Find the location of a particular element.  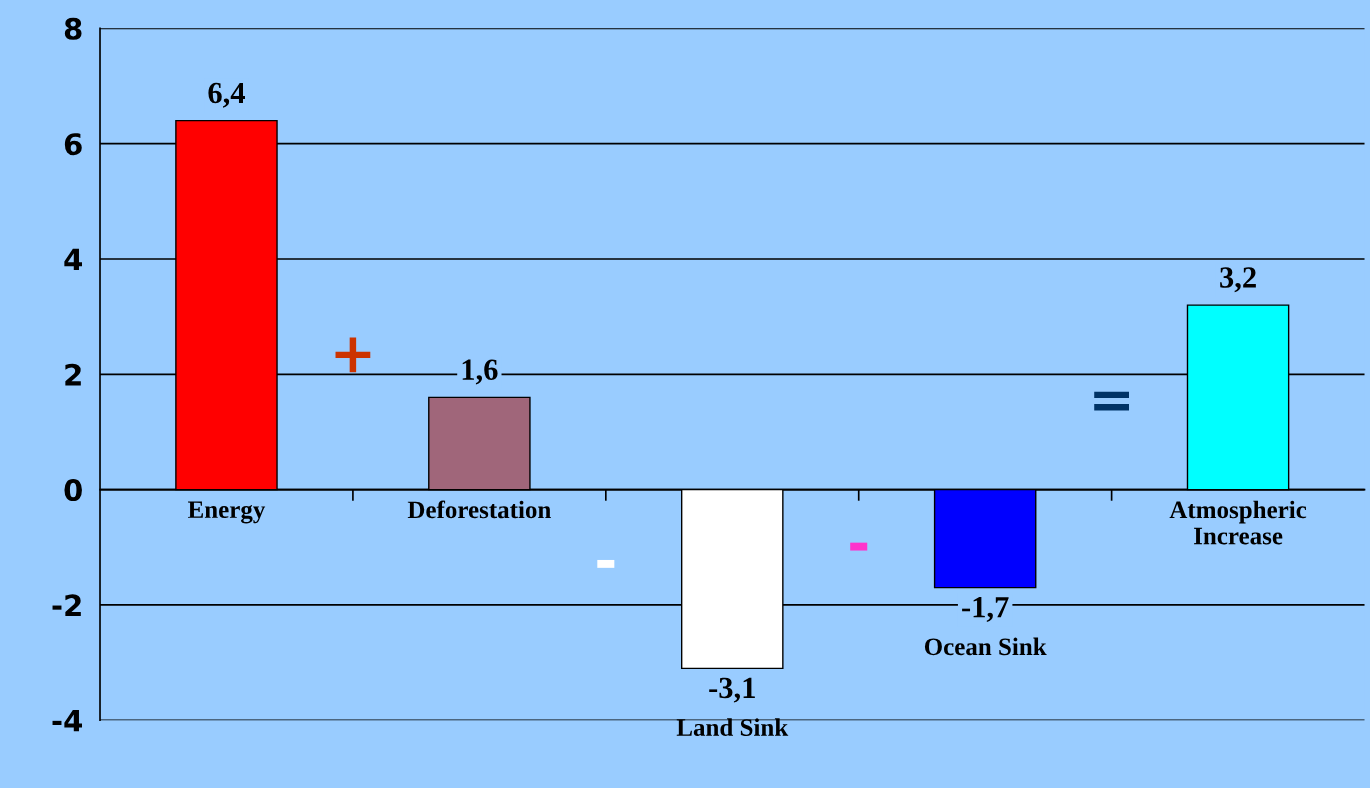

data-label: -1,7 is located at coordinates (985, 609).